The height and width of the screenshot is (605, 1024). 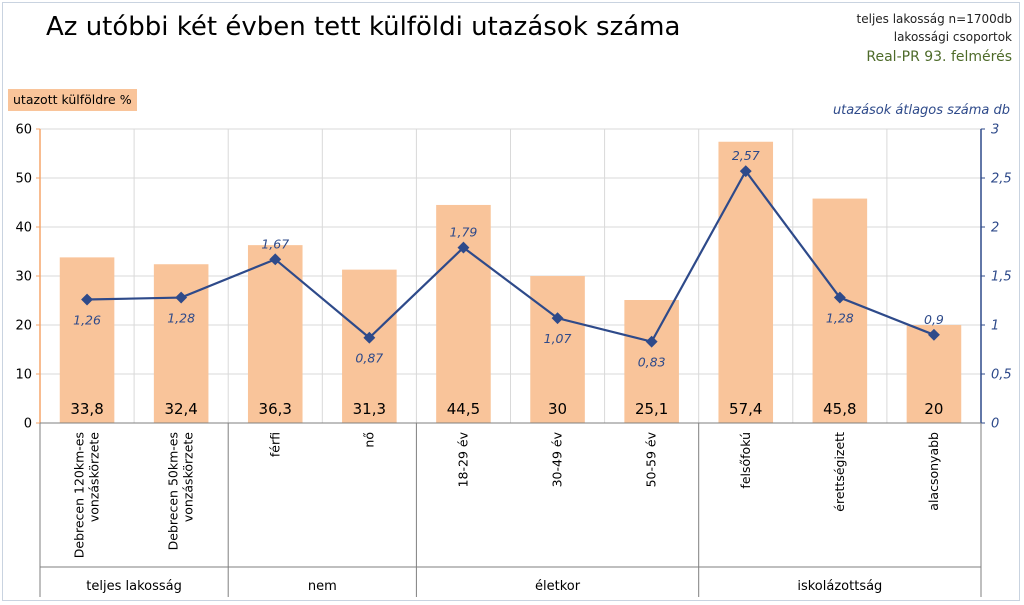 What do you see at coordinates (934, 19) in the screenshot?
I see `sample-size-note: teljes lakosság n=1700db` at bounding box center [934, 19].